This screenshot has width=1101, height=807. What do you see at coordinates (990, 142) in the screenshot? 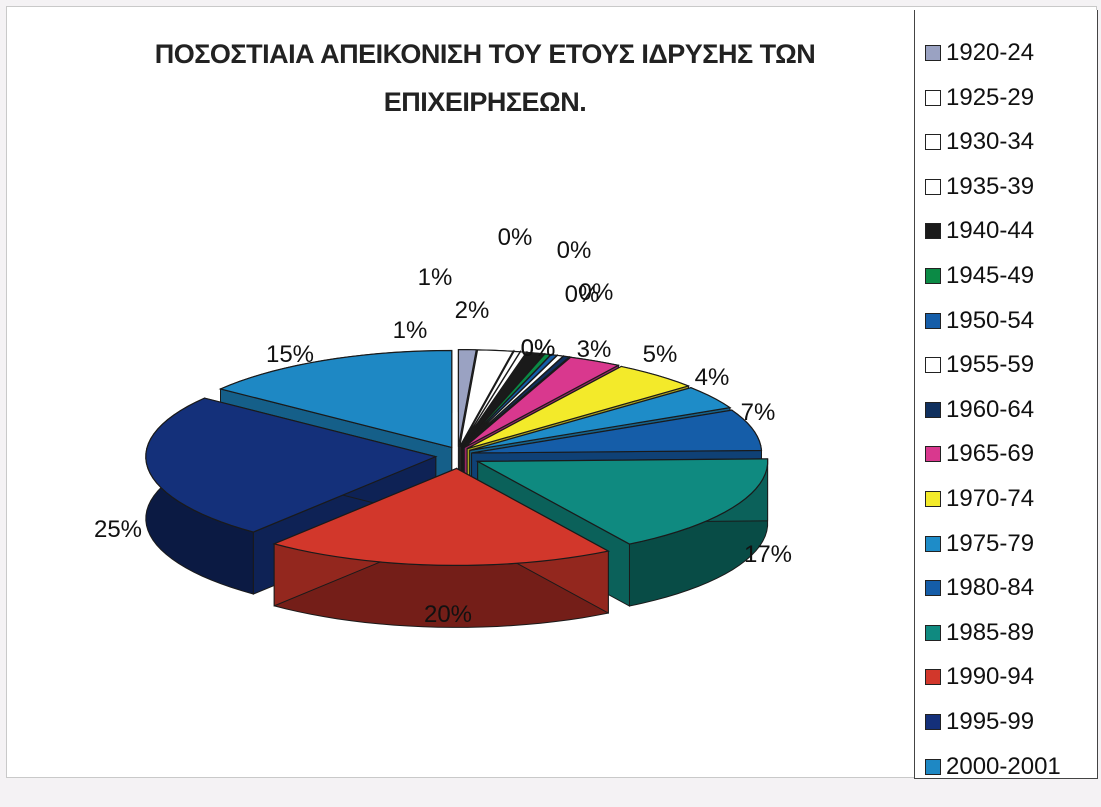
I see `legend-label: 1930-34` at bounding box center [990, 142].